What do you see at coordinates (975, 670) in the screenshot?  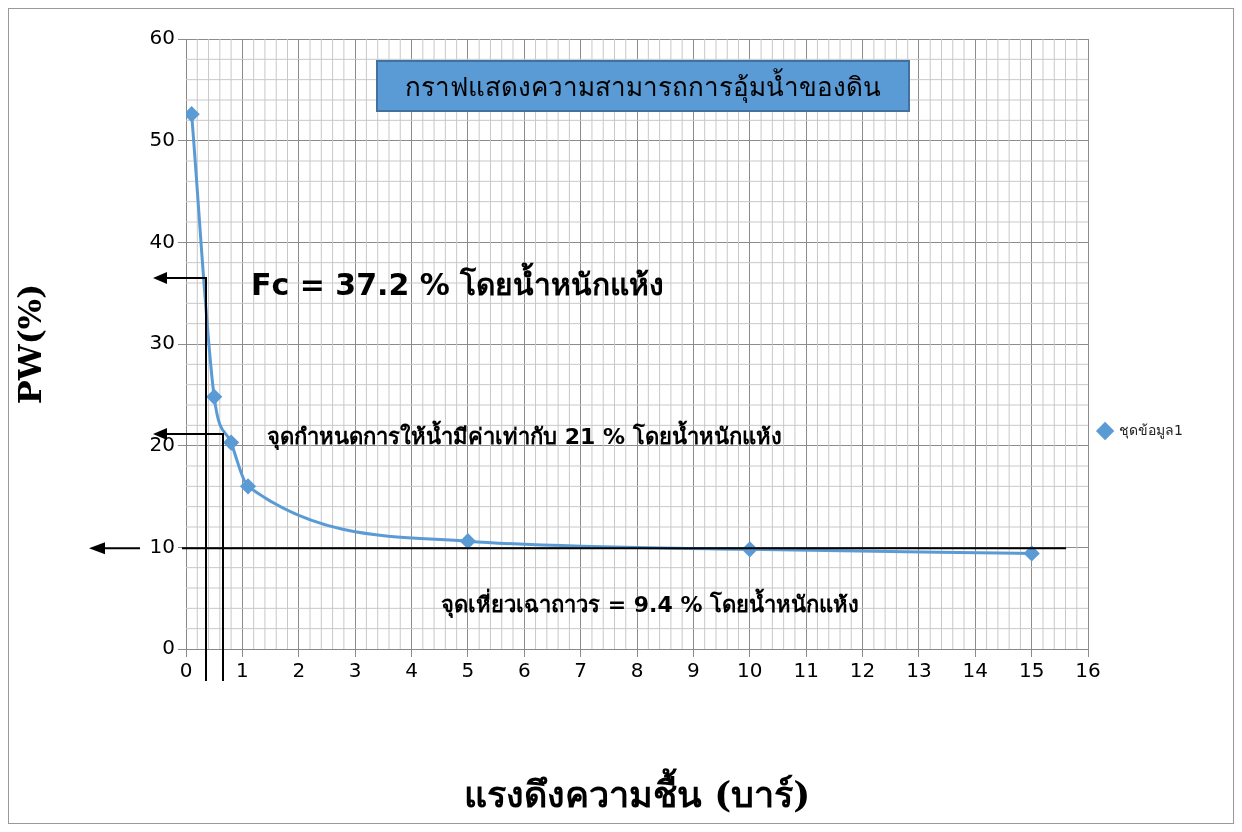 I see `x-tick-label: 14` at bounding box center [975, 670].